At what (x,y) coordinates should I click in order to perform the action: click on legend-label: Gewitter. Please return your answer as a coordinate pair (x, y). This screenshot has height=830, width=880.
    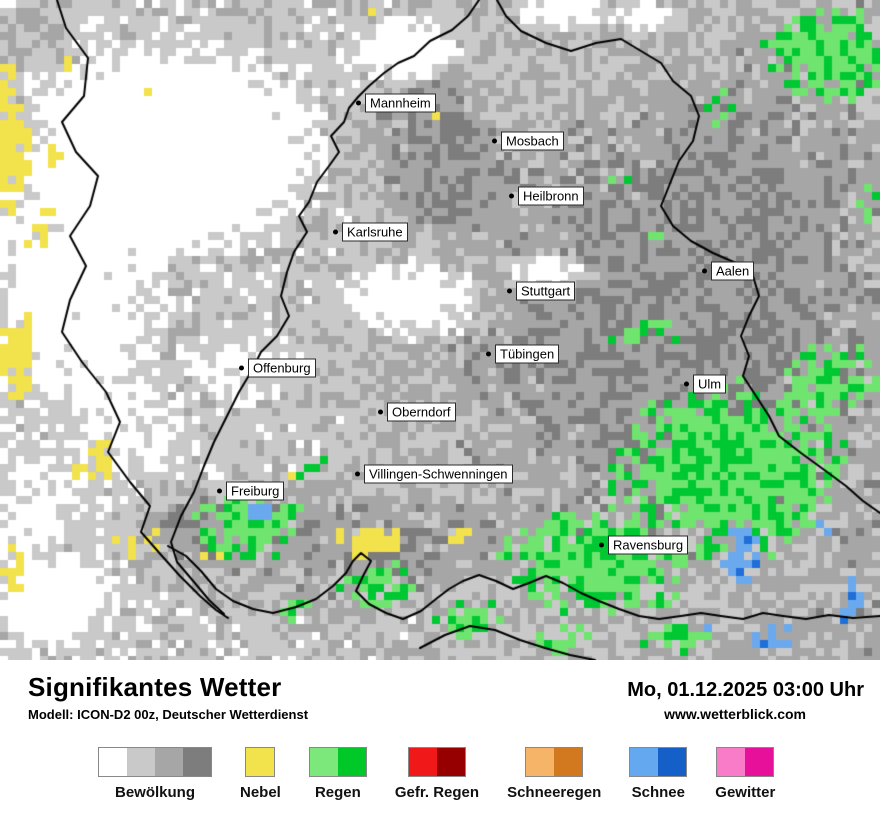
    Looking at the image, I should click on (745, 792).